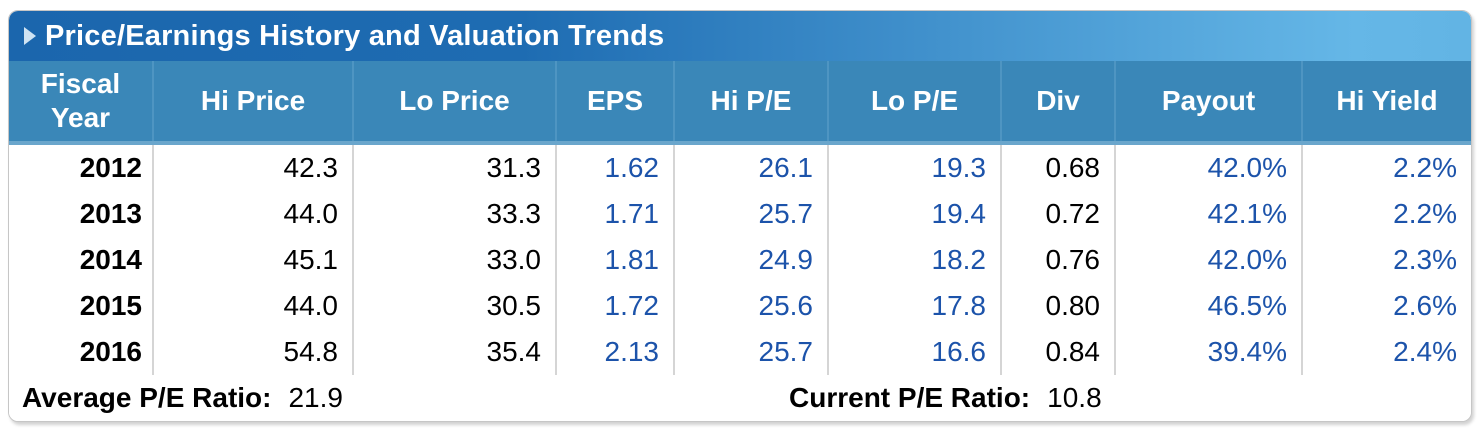  I want to click on cell-fiscal-year: 2013, so click(81, 214).